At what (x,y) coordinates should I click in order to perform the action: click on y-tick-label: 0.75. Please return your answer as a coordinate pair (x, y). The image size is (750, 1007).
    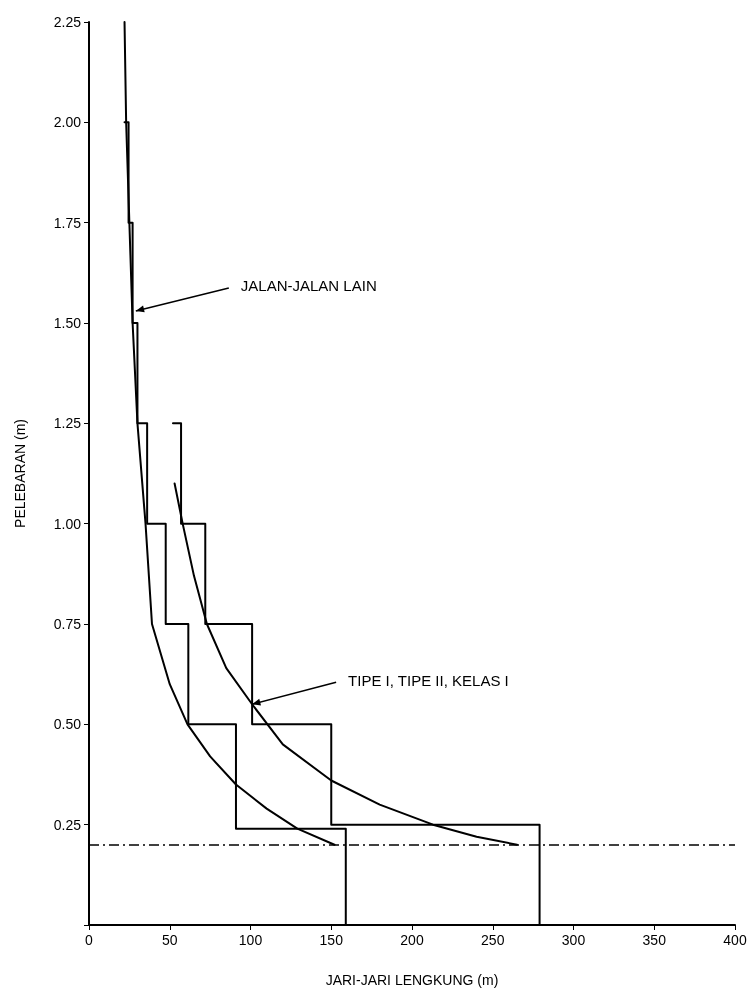
    Looking at the image, I should click on (67, 624).